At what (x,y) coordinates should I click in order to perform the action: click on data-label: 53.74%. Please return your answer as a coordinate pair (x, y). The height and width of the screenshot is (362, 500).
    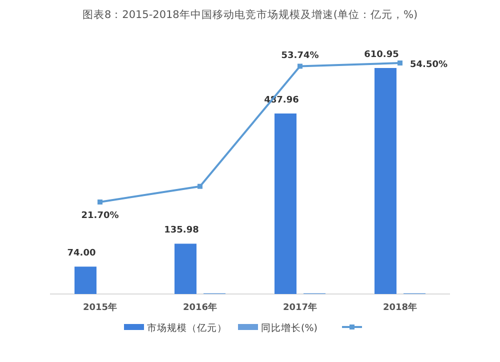
    Looking at the image, I should click on (300, 56).